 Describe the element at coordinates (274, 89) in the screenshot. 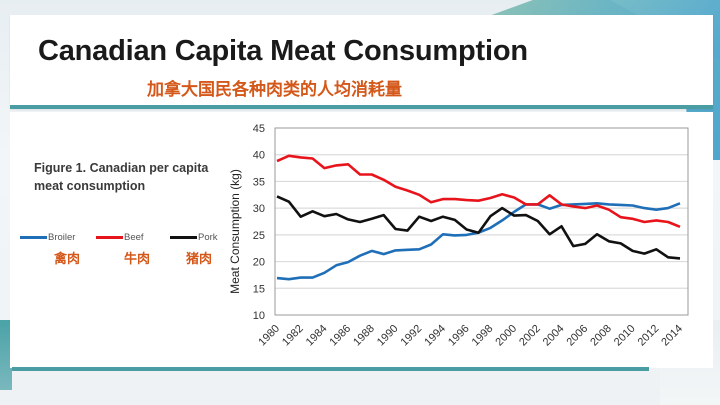

I see `slide-subtitle-chinese: 加拿大国民各种肉类的人均消耗量` at that location.